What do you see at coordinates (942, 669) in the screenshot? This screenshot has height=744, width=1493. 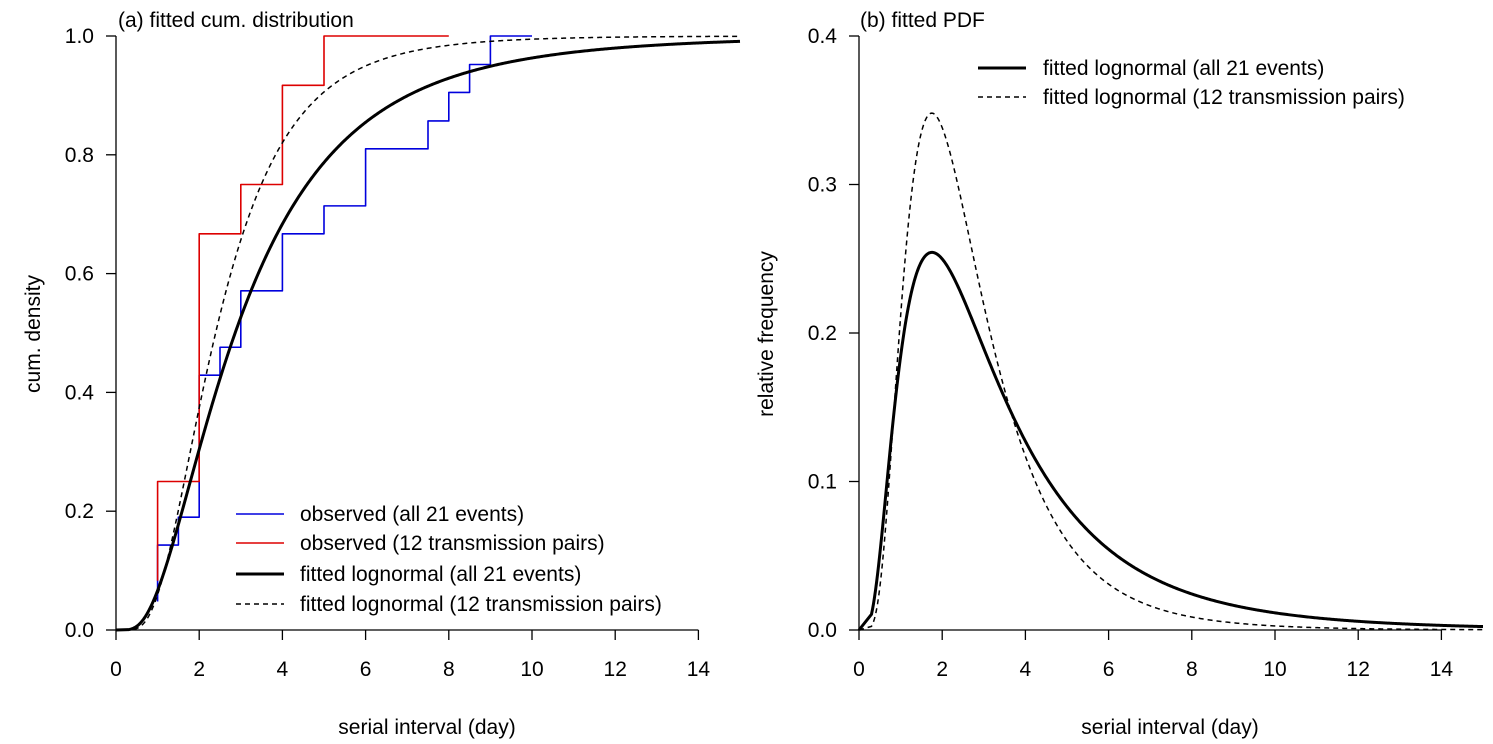 I see `panel-b-x-tick-label: 2` at bounding box center [942, 669].